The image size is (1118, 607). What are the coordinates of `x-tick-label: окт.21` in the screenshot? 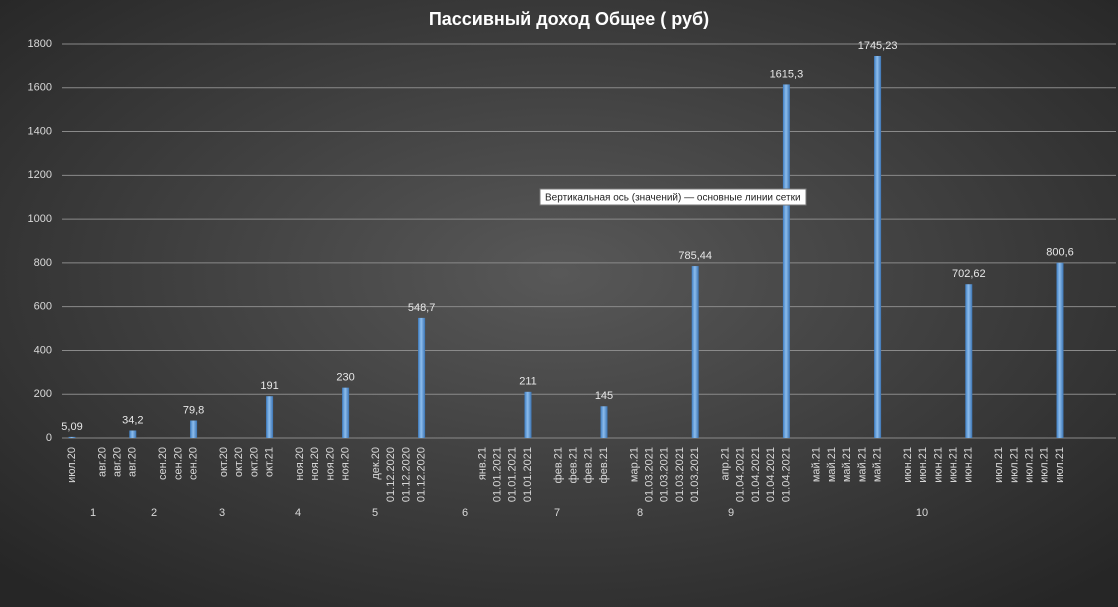 It's located at (270, 462).